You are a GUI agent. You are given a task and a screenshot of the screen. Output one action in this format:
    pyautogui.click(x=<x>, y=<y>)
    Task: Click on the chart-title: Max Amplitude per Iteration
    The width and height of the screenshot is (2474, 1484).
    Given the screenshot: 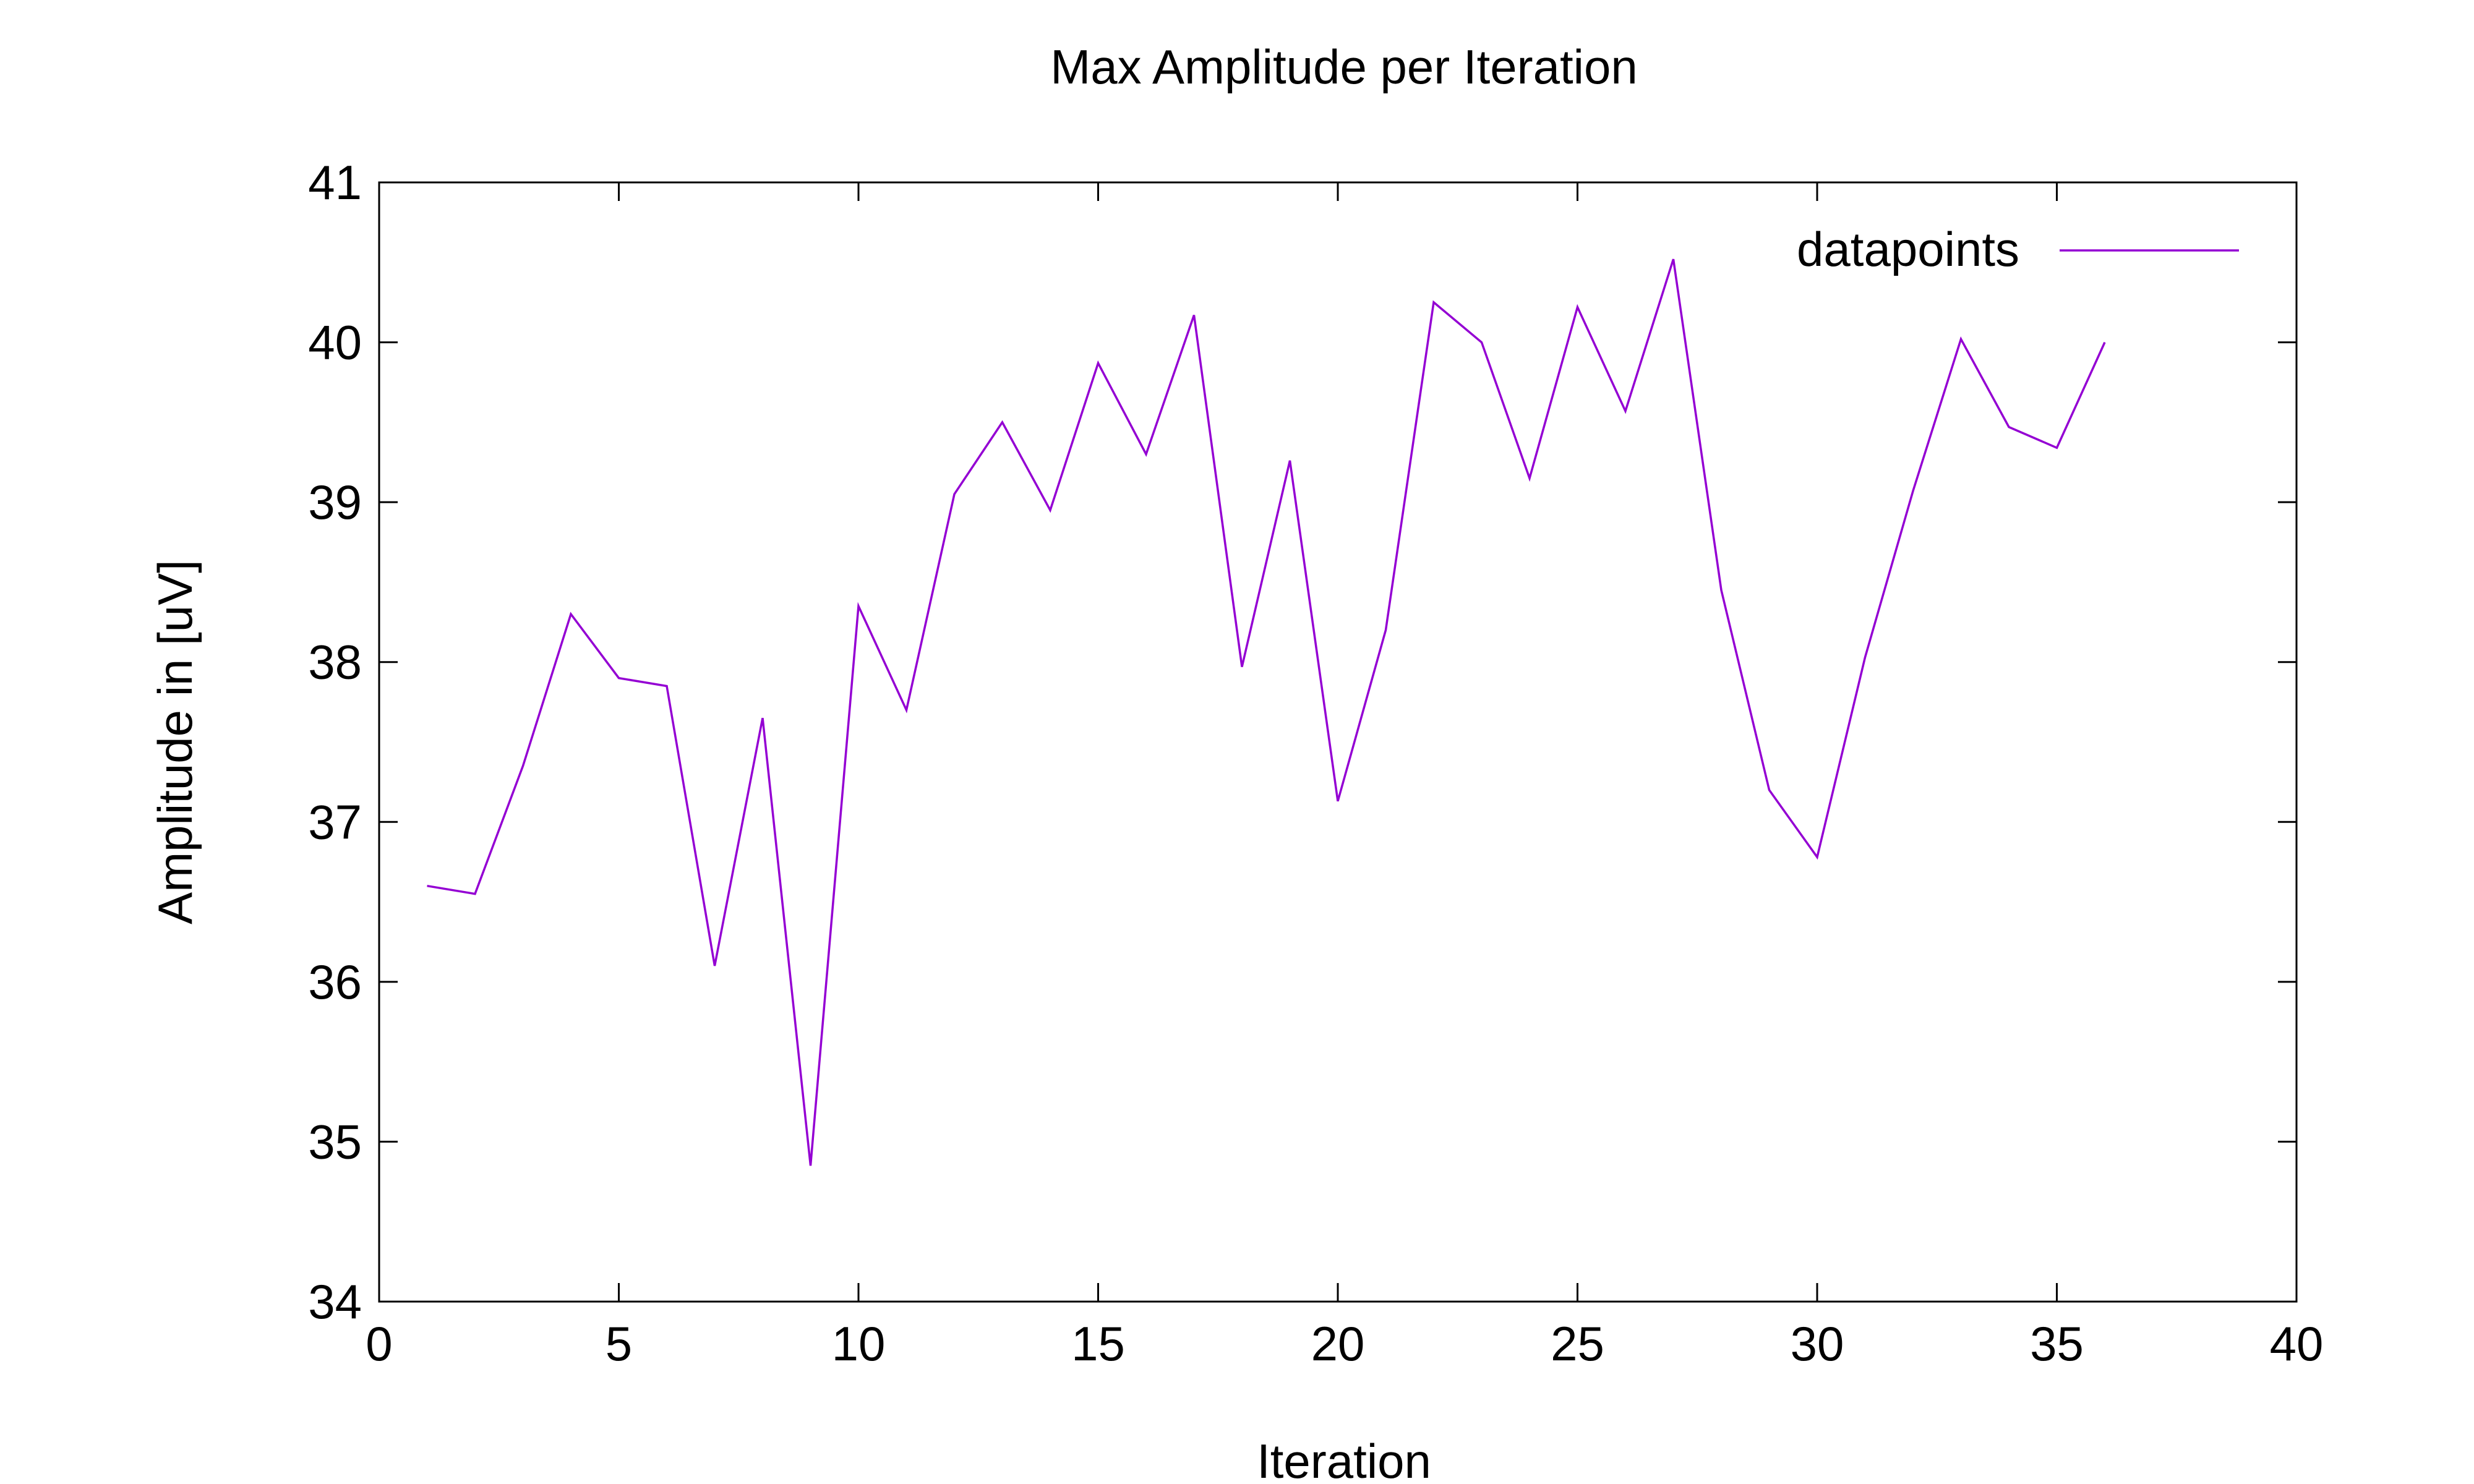 What is the action you would take?
    pyautogui.click(x=1344, y=67)
    